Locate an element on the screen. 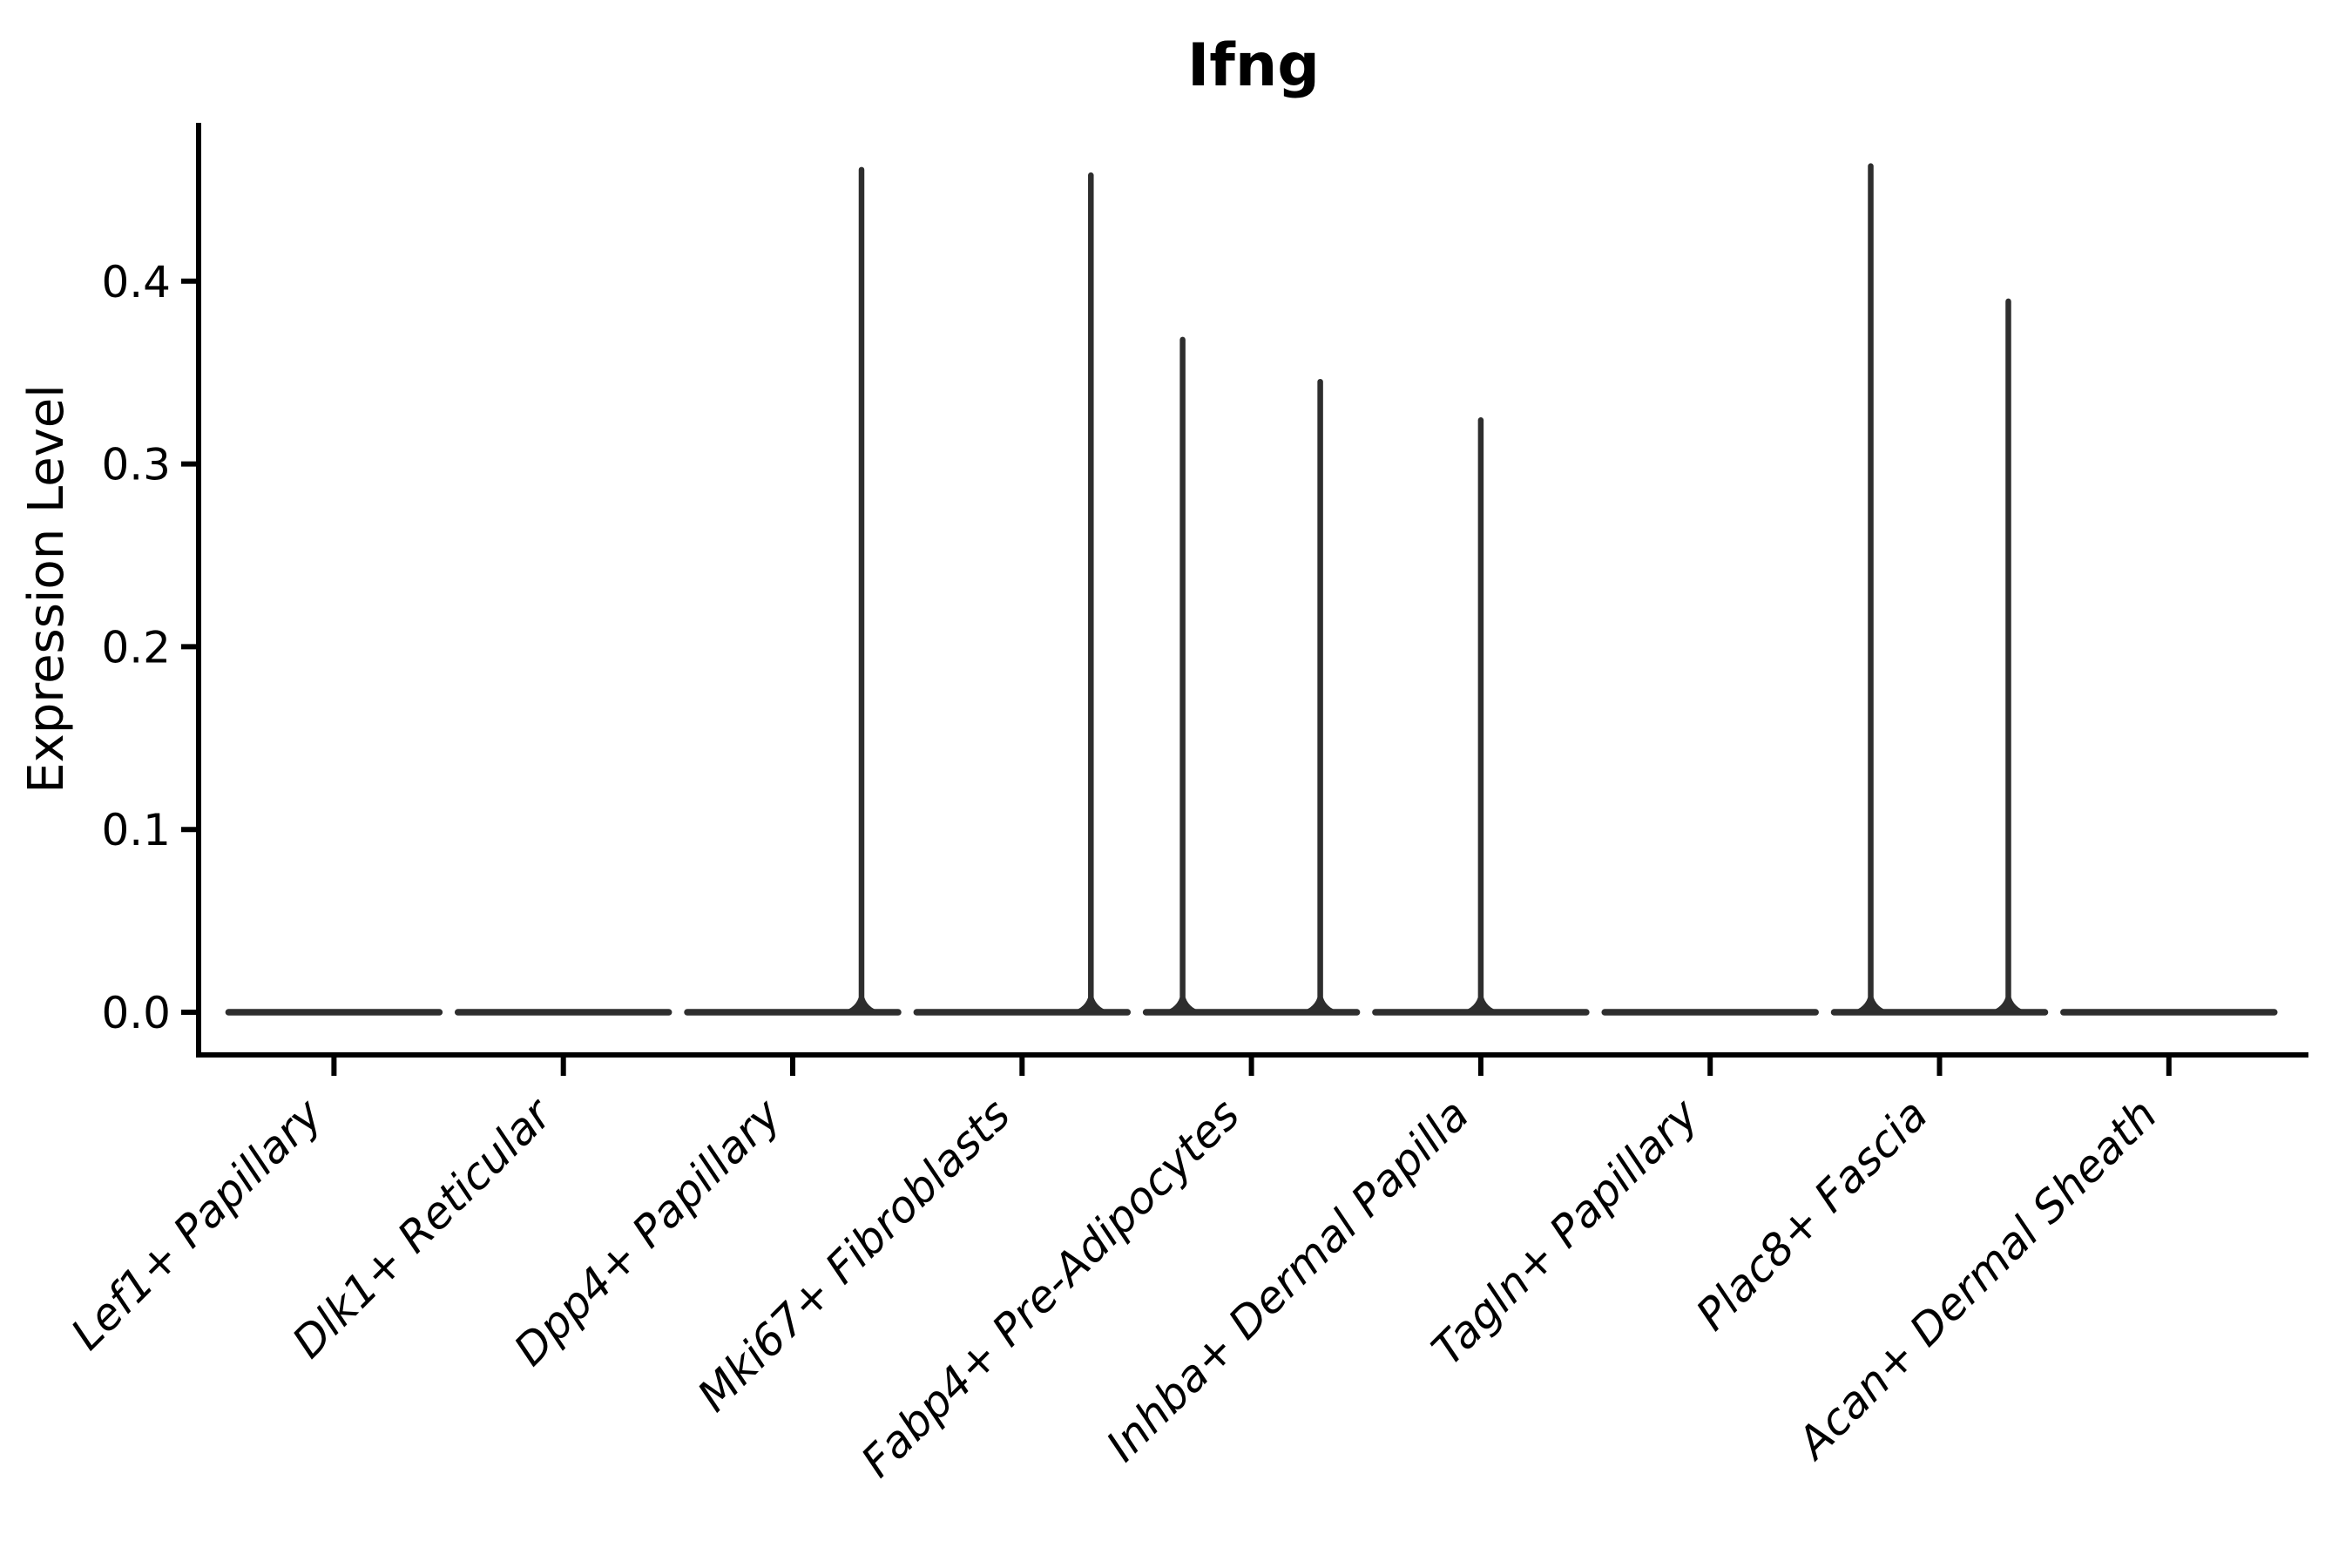 The image size is (2352, 1568). chart-title: Ifng is located at coordinates (1253, 66).